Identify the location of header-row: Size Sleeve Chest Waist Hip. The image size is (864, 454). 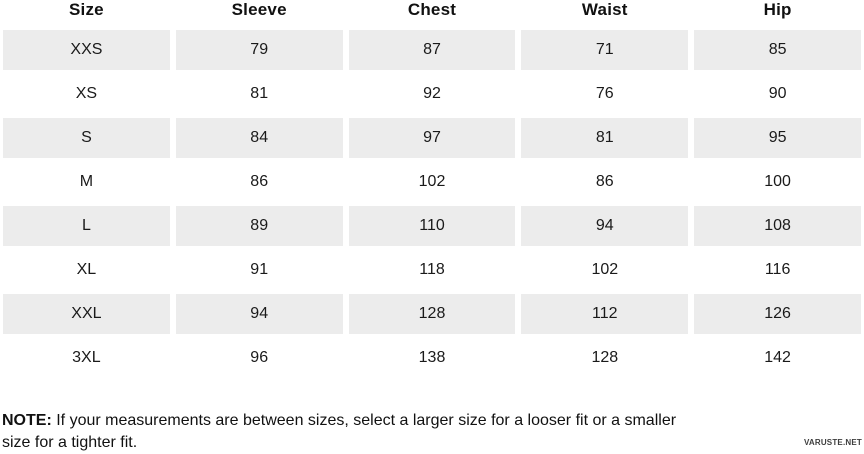
(432, 13).